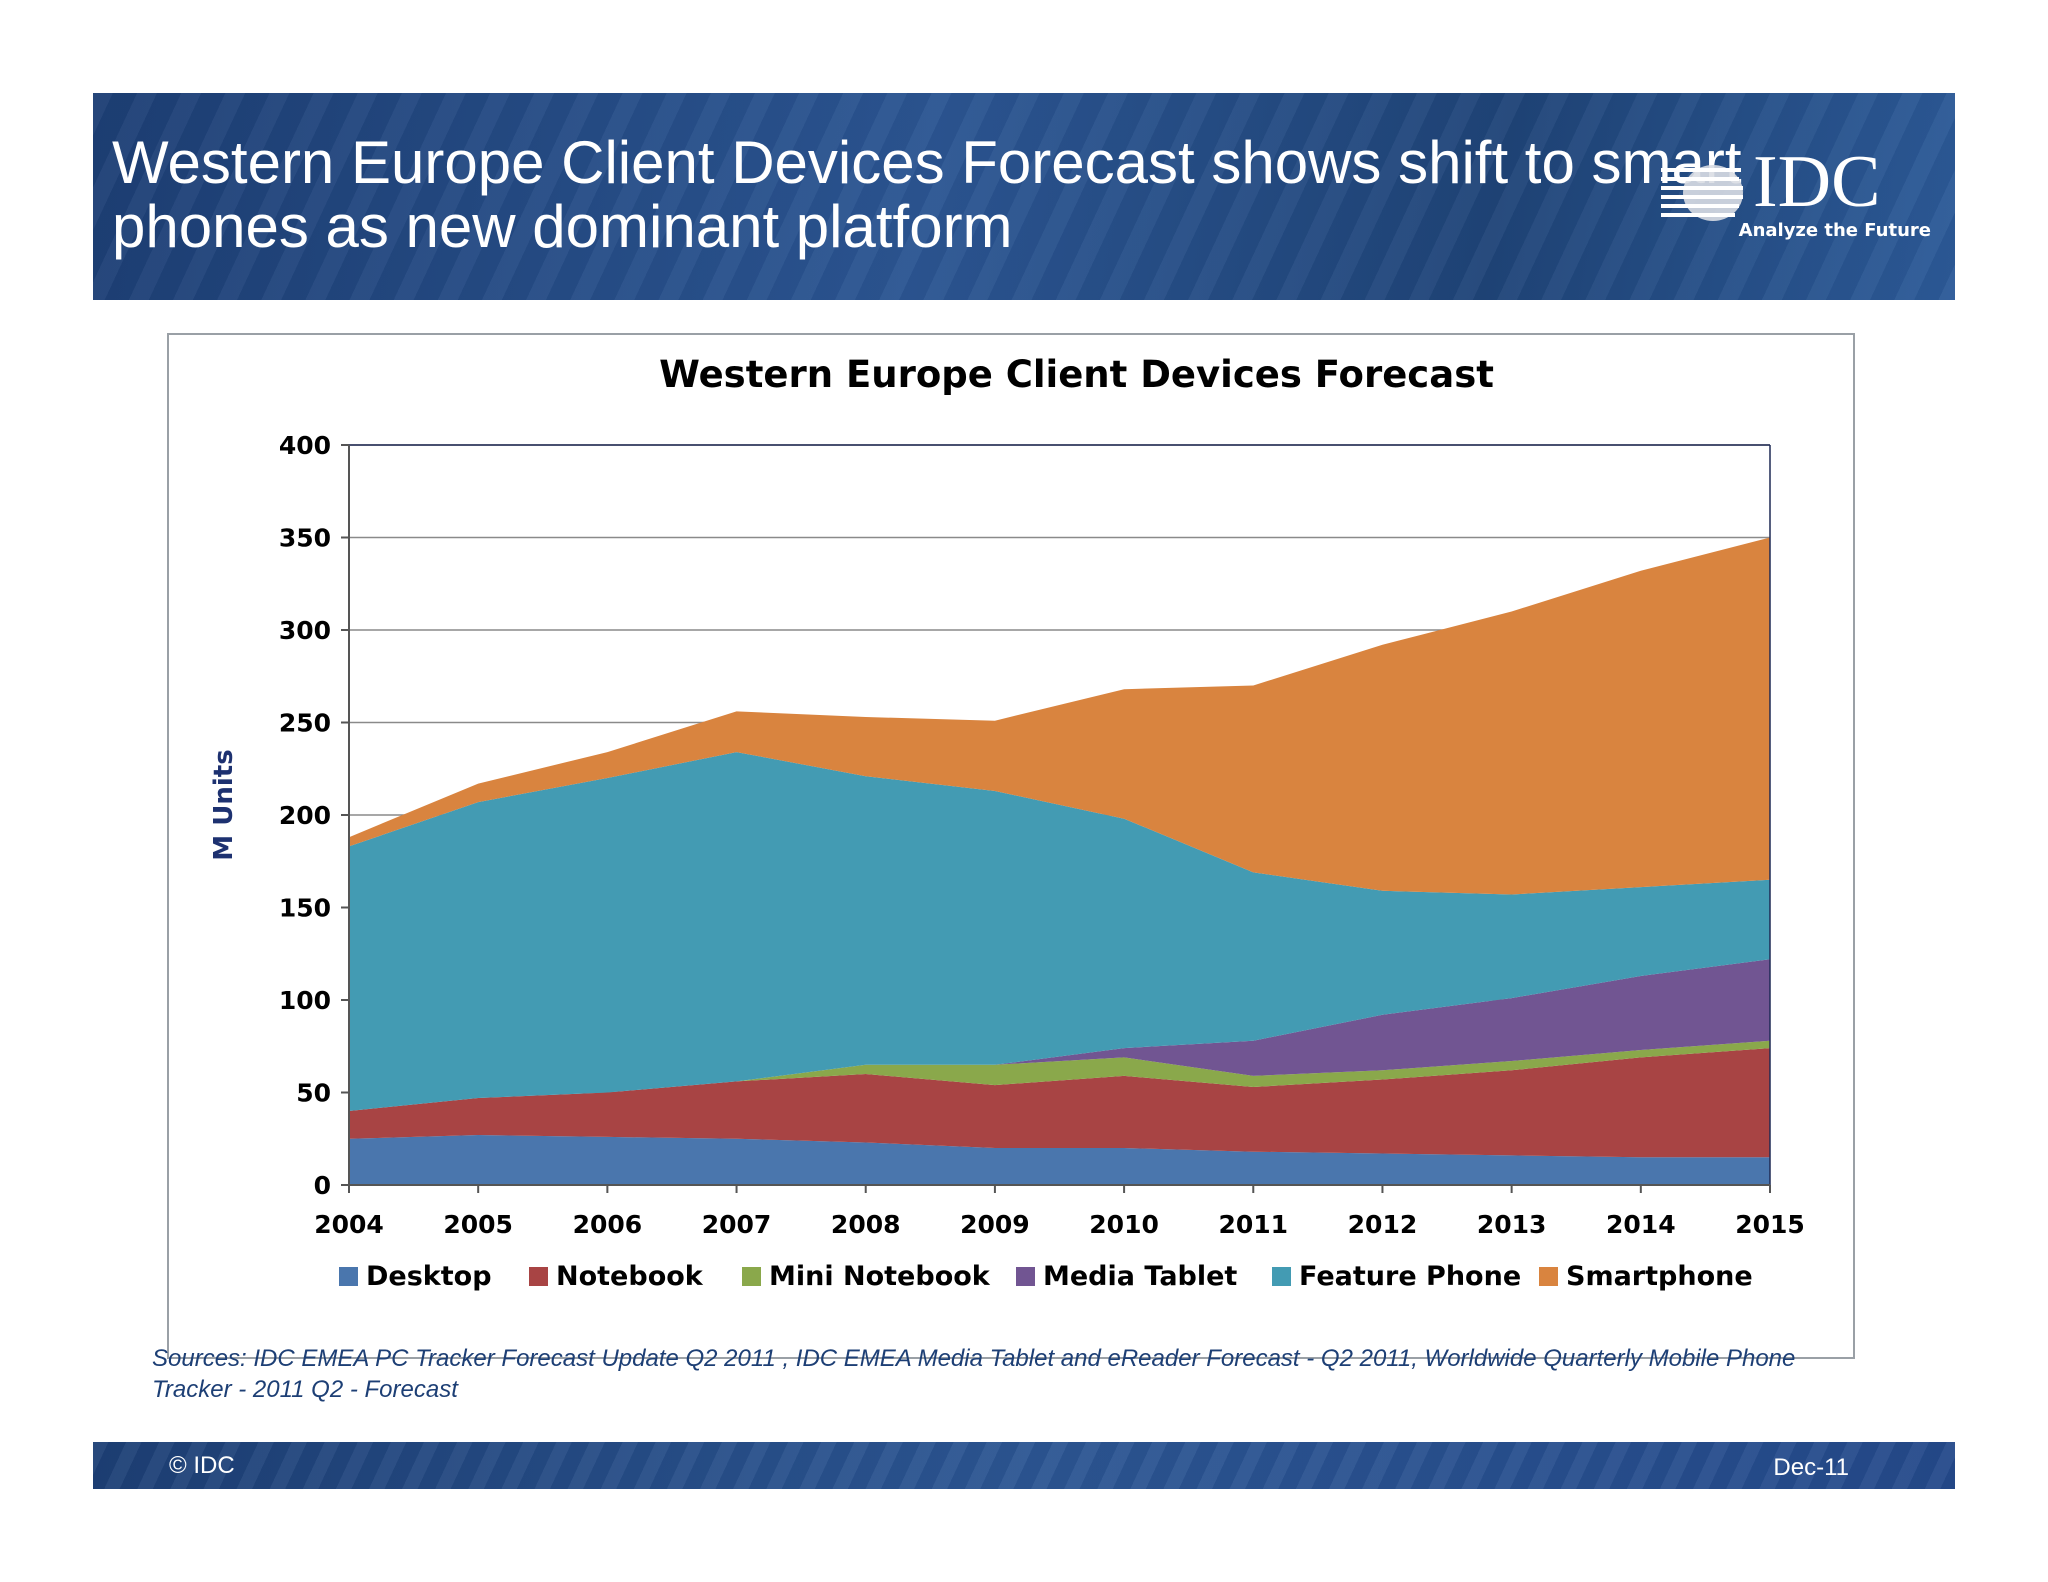 The width and height of the screenshot is (2048, 1582). What do you see at coordinates (1076, 374) in the screenshot?
I see `chart-title: Western Europe Client Devices Forecast` at bounding box center [1076, 374].